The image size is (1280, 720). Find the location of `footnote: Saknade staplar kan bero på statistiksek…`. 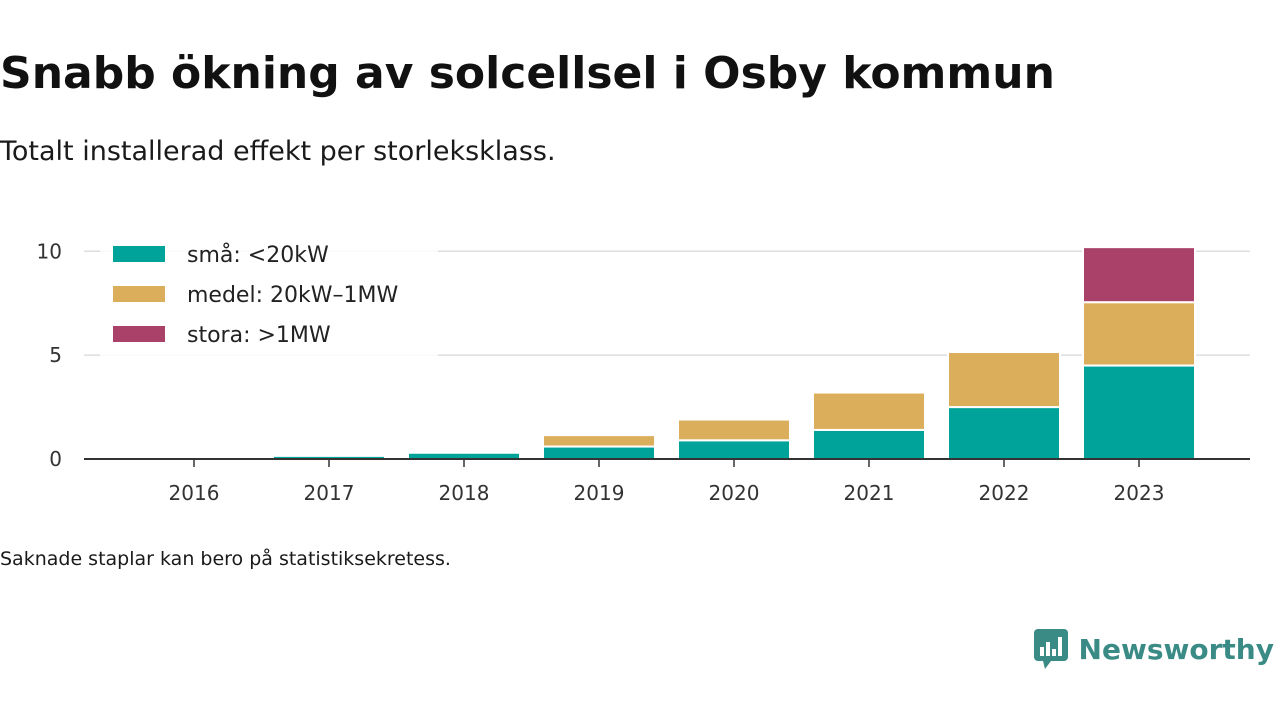

footnote: Saknade staplar kan bero på statistiksek… is located at coordinates (225, 559).